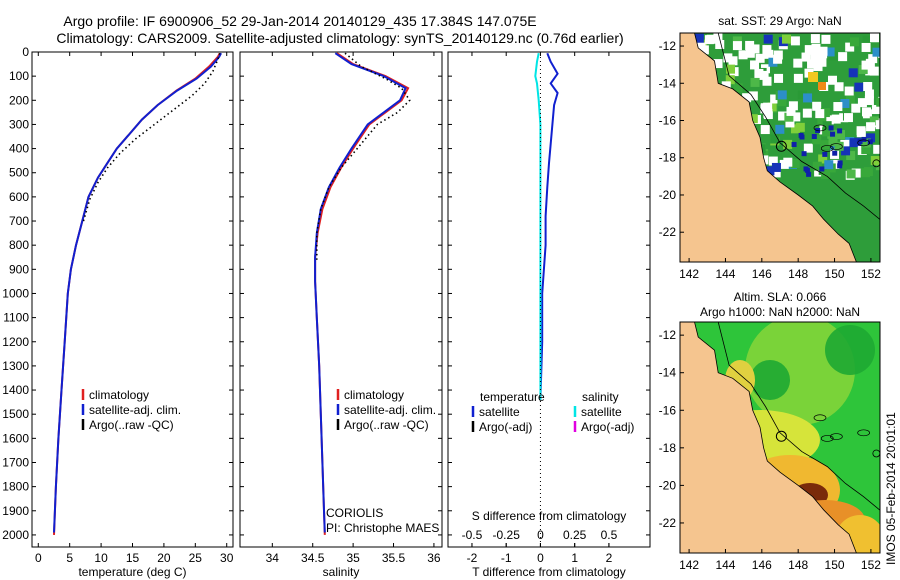  What do you see at coordinates (836, 146) in the screenshot?
I see `ax-sst-reef-outline` at bounding box center [836, 146].